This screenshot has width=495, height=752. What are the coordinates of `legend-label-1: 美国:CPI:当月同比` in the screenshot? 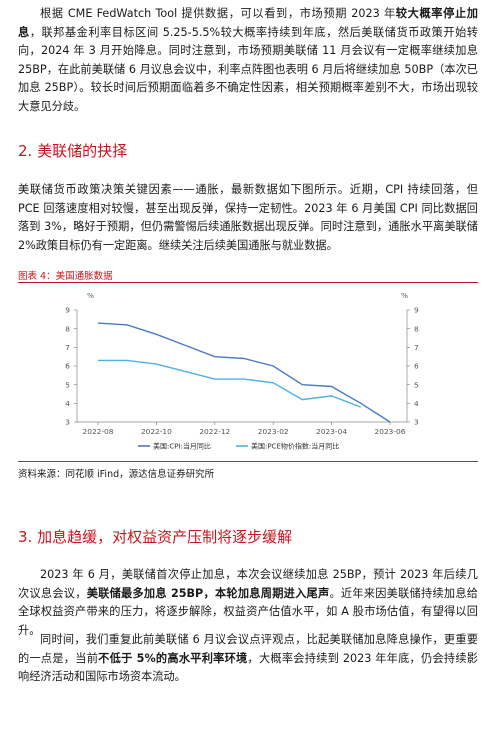 It's located at (182, 446).